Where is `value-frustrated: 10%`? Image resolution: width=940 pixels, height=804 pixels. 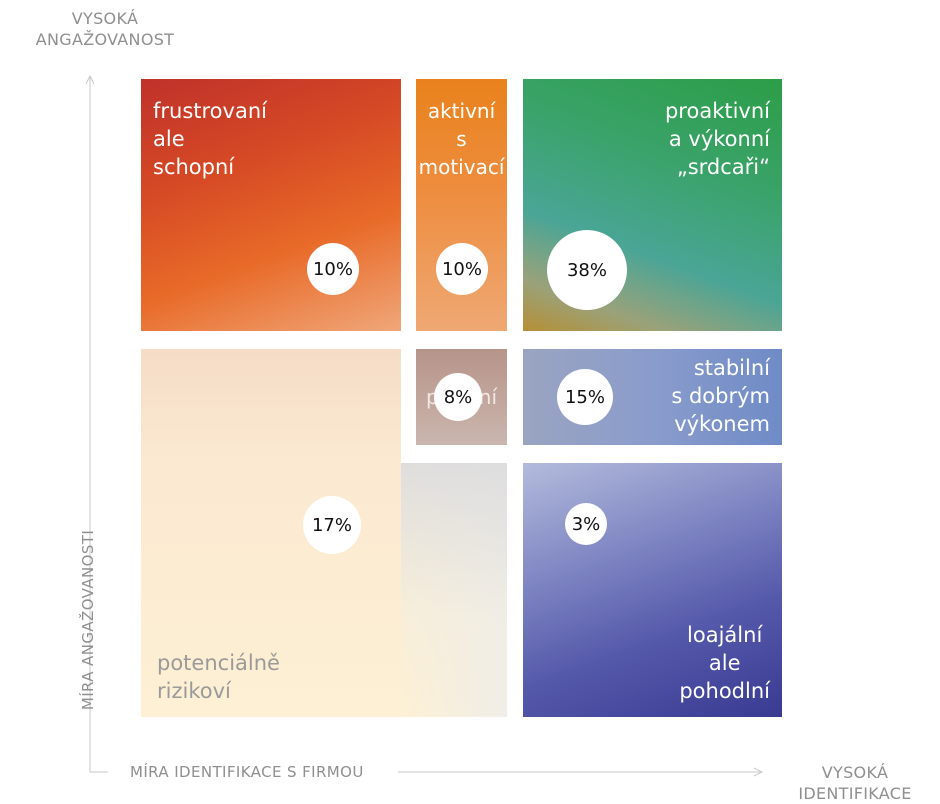 value-frustrated: 10% is located at coordinates (332, 269).